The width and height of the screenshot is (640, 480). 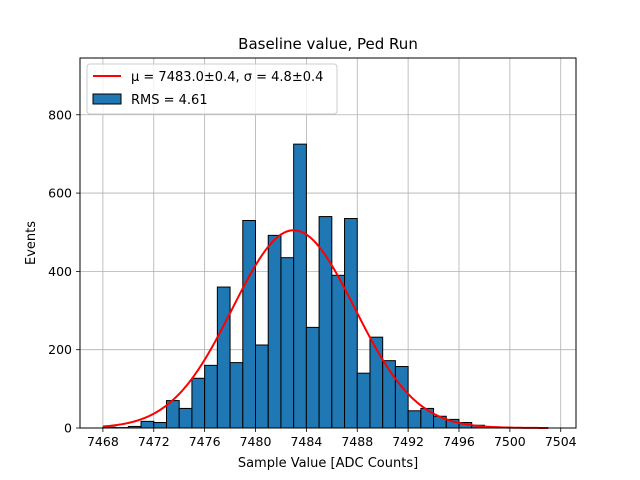 What do you see at coordinates (510, 441) in the screenshot?
I see `x-tick-label: 7500` at bounding box center [510, 441].